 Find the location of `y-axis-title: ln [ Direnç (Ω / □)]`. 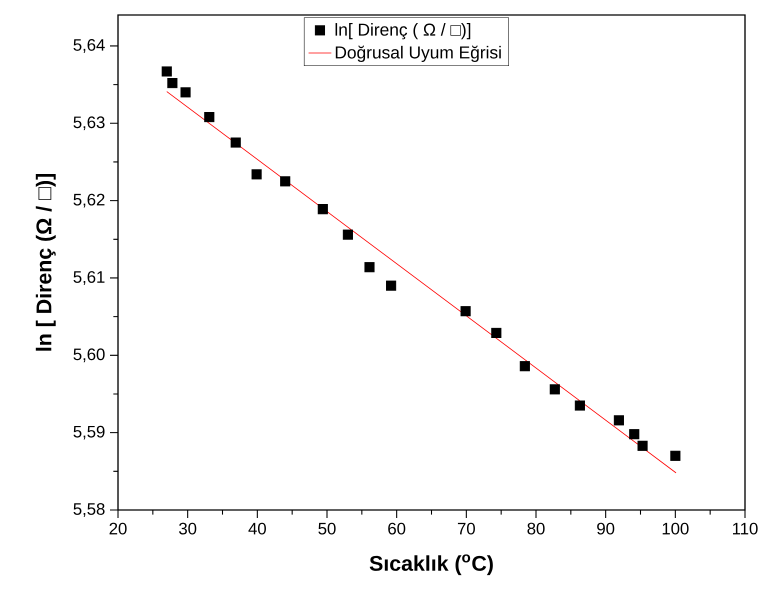

y-axis-title: ln [ Direnç (Ω / □)] is located at coordinates (46, 262).